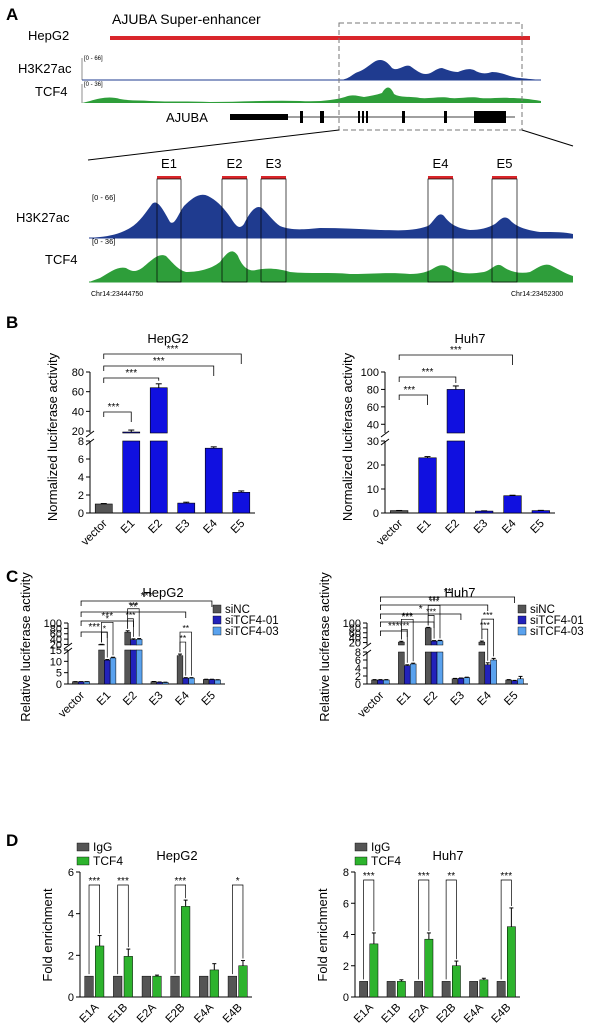 The height and width of the screenshot is (1034, 603). I want to click on legend-label: siTCF4-03, so click(557, 632).